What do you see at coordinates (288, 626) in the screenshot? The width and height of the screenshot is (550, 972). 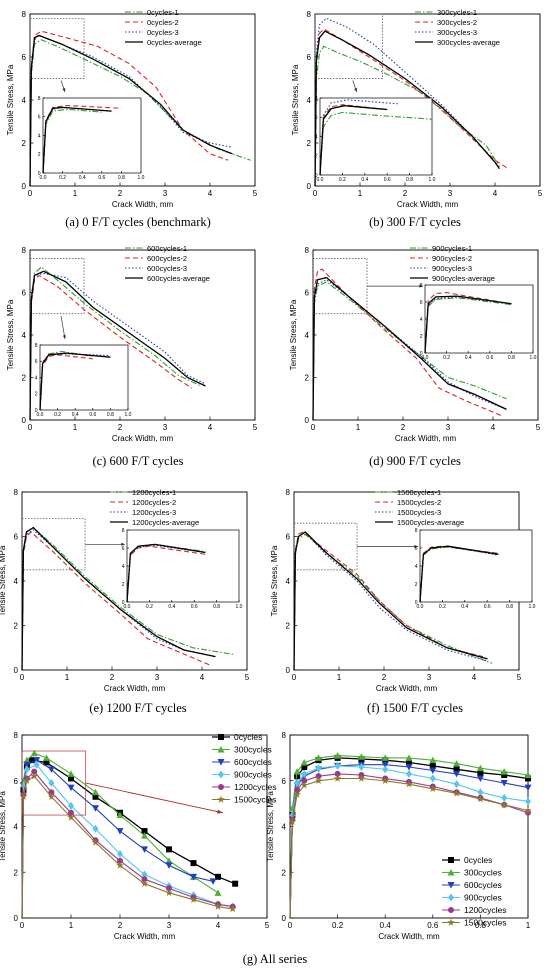 I see `chart-f-ytick-label-1: 2` at bounding box center [288, 626].